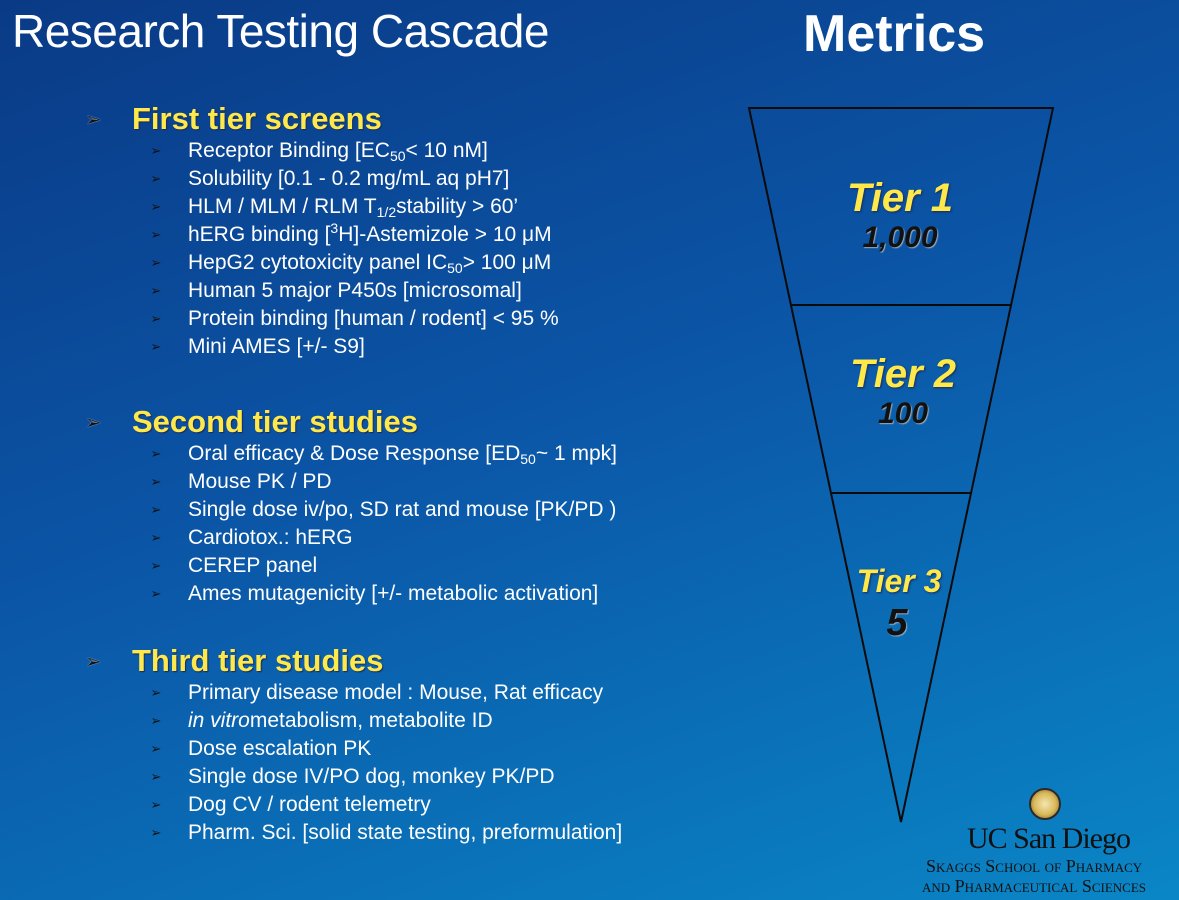 This screenshot has height=900, width=1179. Describe the element at coordinates (259, 234) in the screenshot. I see `item-text-pre: hERG binding [` at that location.